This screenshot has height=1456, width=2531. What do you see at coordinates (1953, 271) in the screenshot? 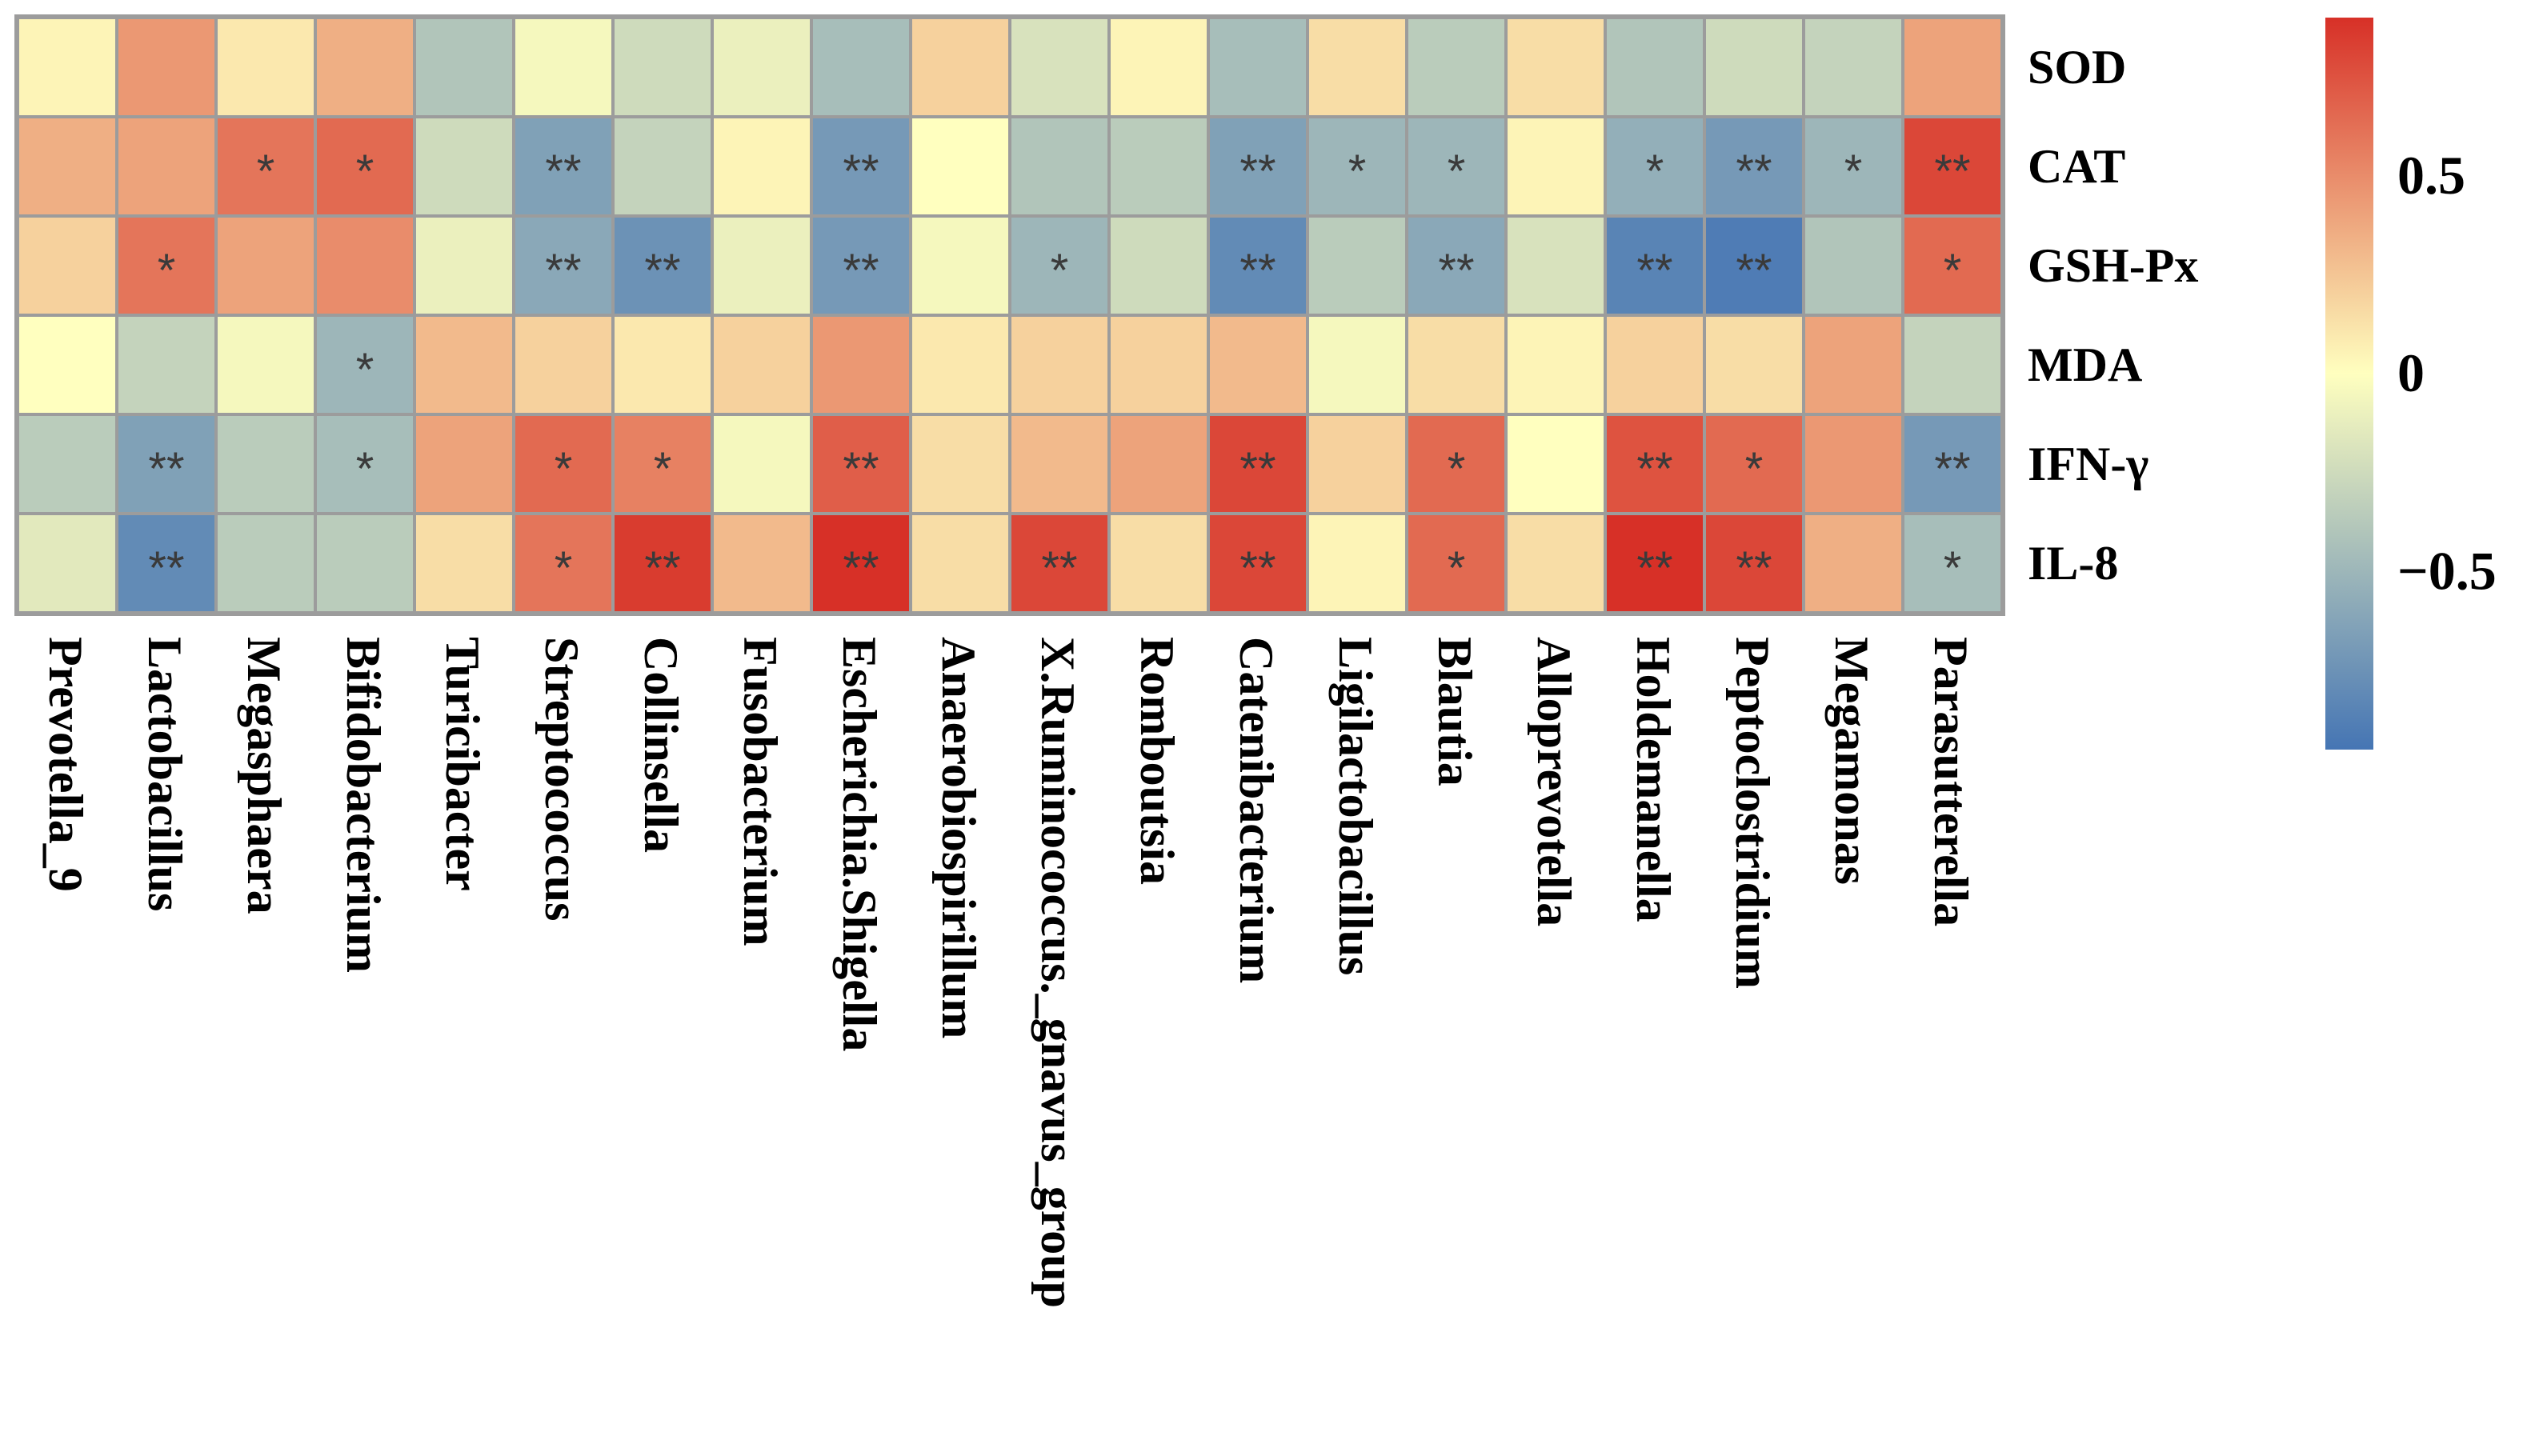
I see `significance-mark-2-19: *` at bounding box center [1953, 271].